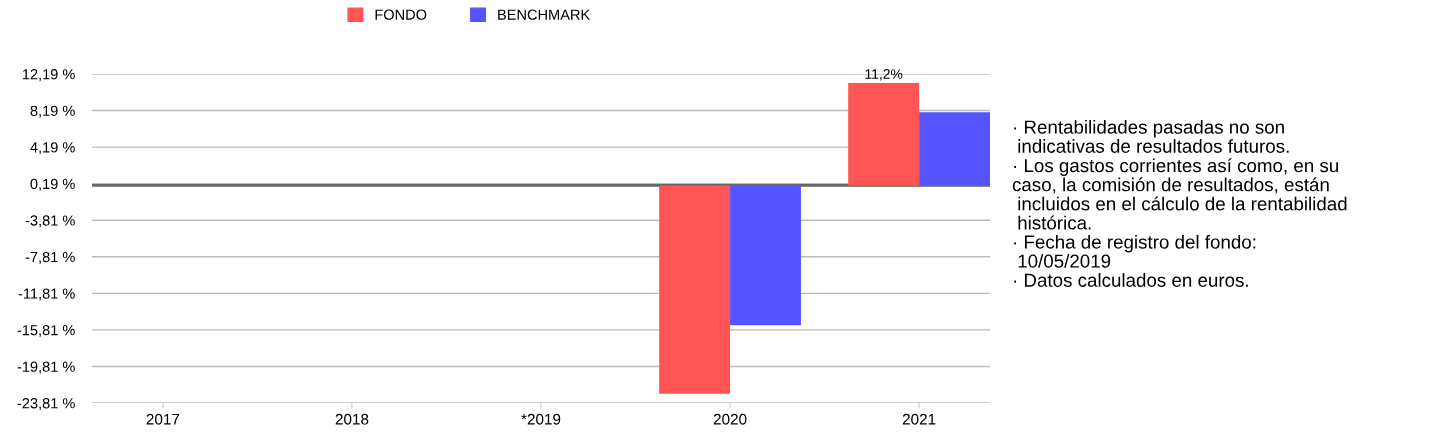 Image resolution: width=1429 pixels, height=436 pixels. I want to click on y-tick-label: -15,81 %, so click(46, 331).